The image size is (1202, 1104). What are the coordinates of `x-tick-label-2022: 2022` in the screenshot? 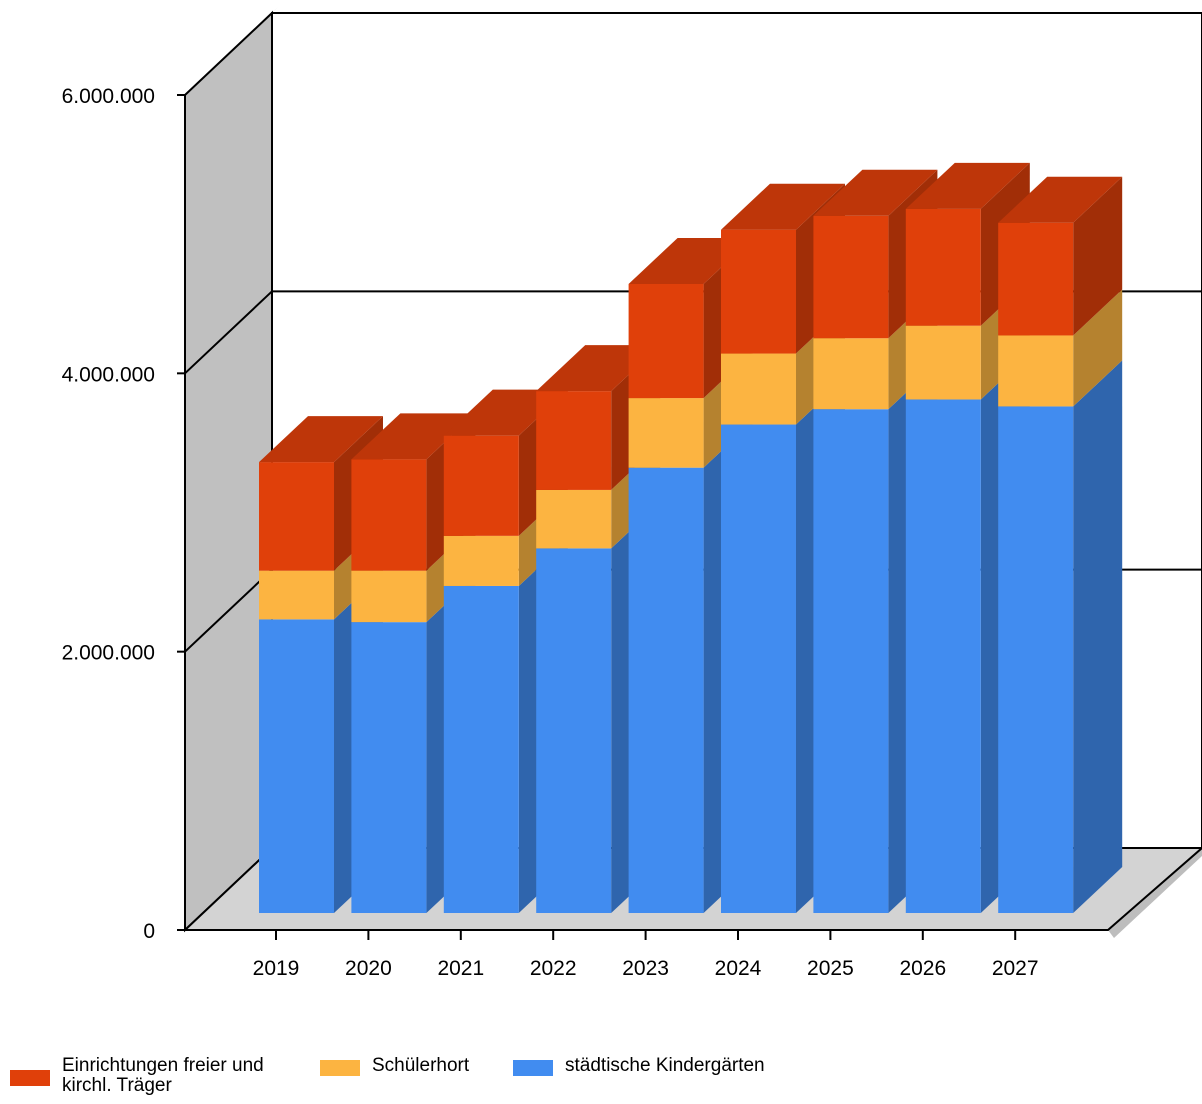 It's located at (553, 968).